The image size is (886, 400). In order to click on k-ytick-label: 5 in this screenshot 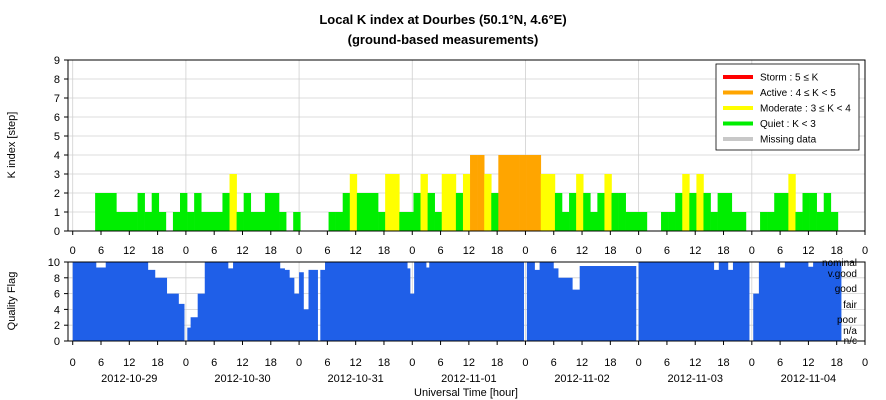, I will do `click(57, 137)`.